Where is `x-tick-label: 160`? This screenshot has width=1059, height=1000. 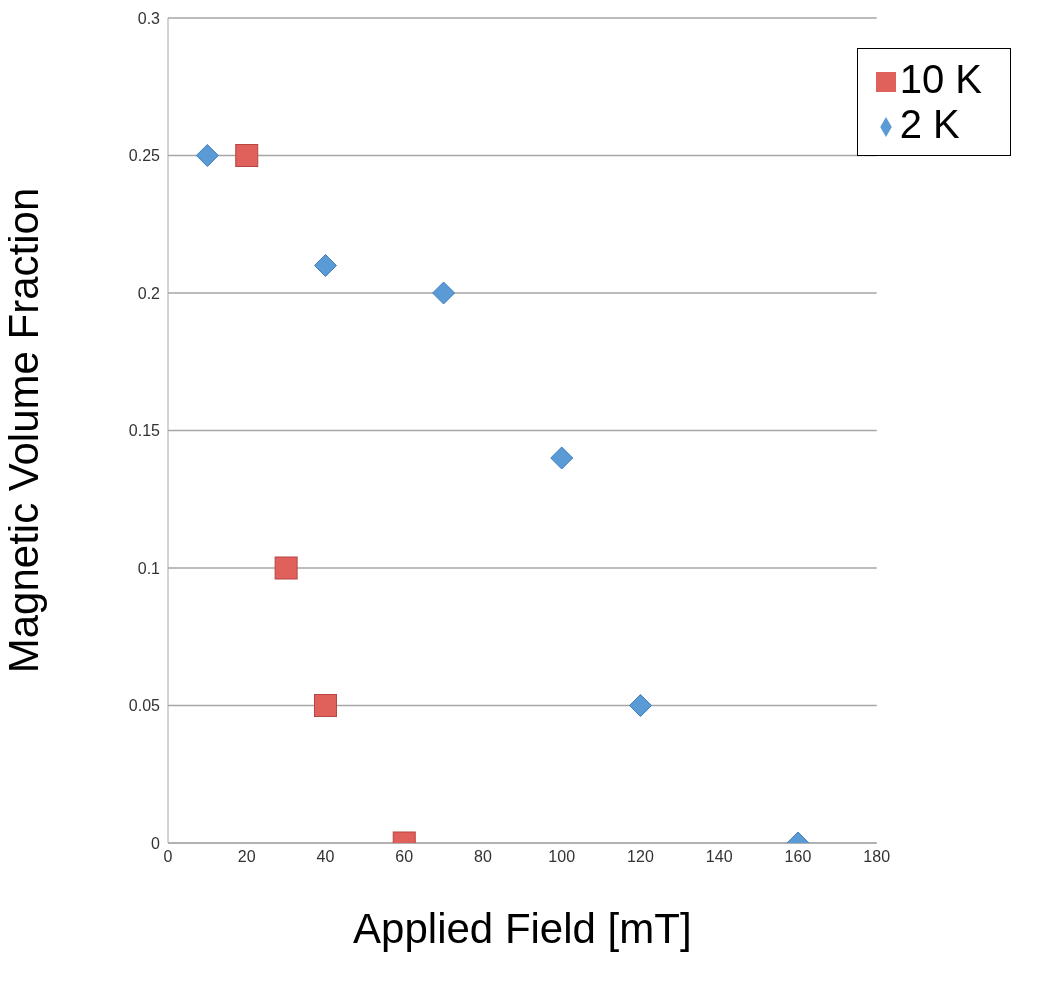
x-tick-label: 160 is located at coordinates (798, 857).